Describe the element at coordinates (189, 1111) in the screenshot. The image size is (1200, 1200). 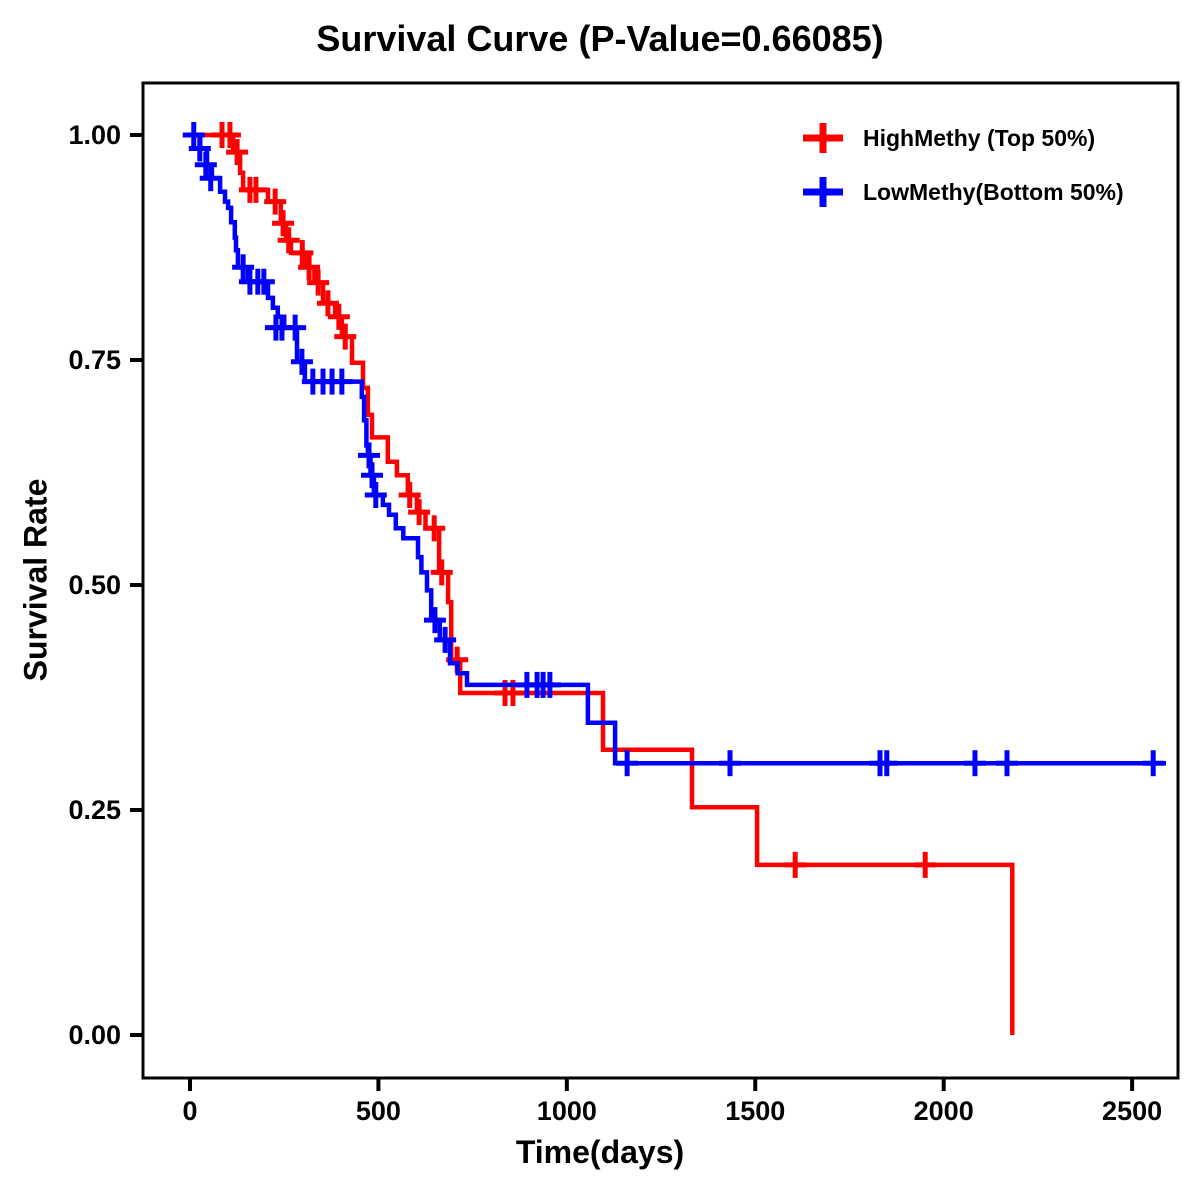
I see `x-tick-label: 0` at that location.